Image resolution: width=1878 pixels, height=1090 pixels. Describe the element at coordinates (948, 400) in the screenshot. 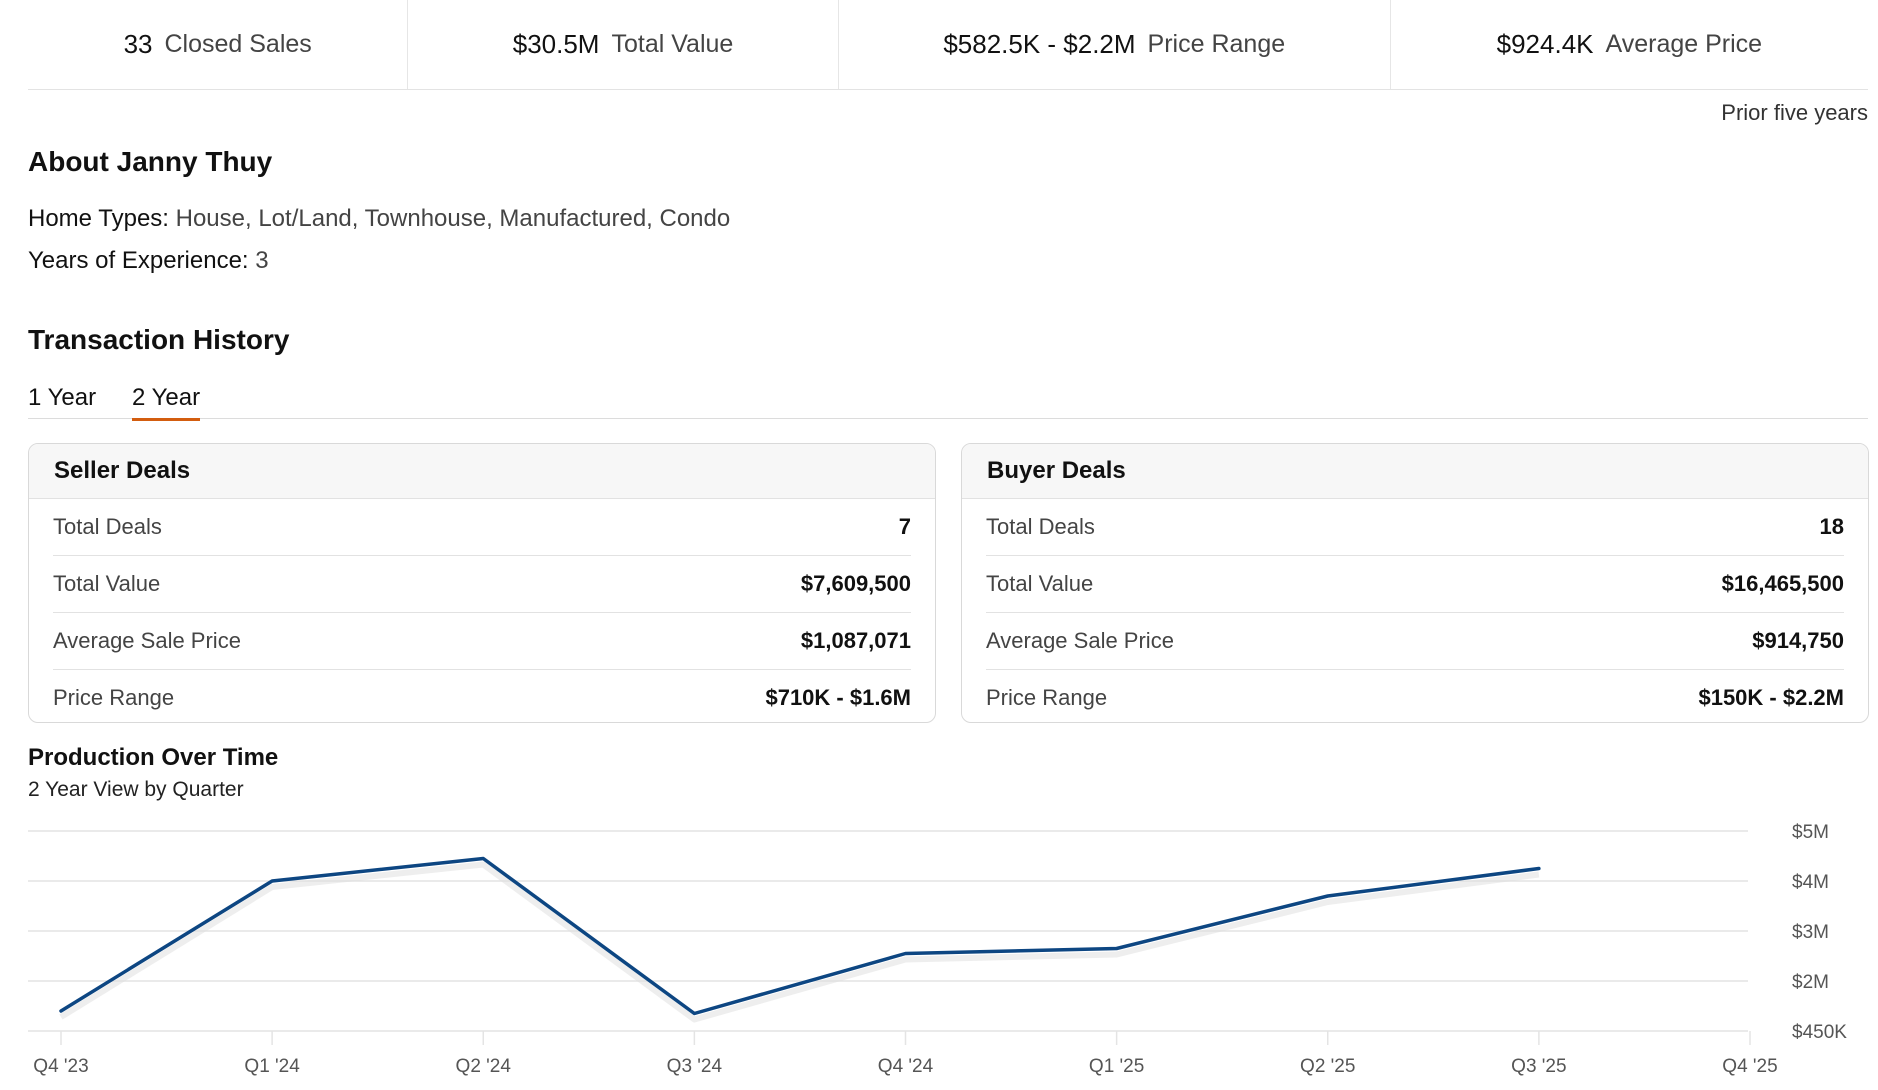

I see `transaction-history-tabs: 1 Year 2 Year` at that location.